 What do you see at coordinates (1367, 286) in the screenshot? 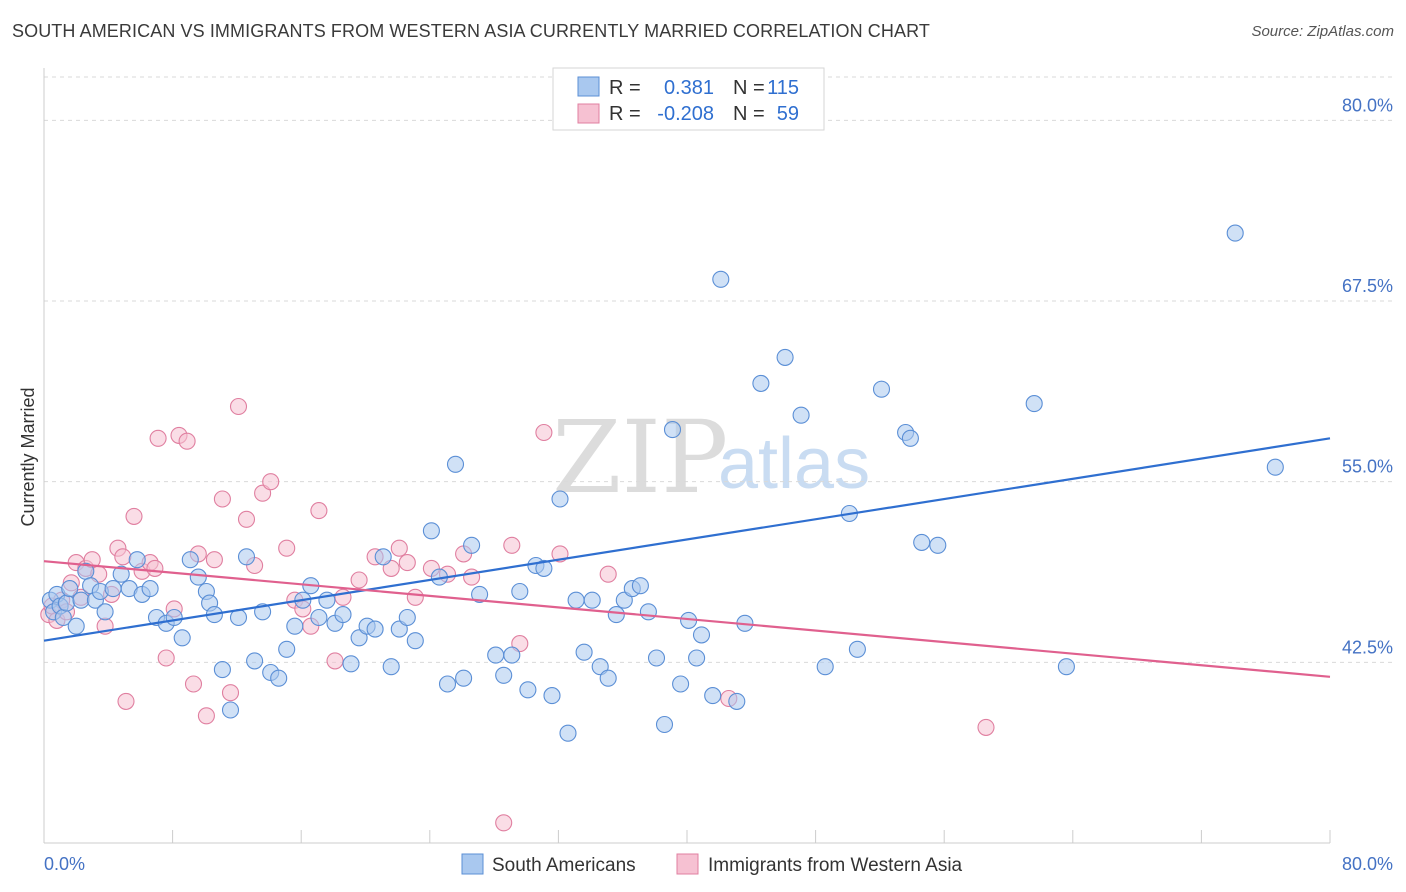
I see `y-tick-label: 67.5%` at bounding box center [1367, 286].